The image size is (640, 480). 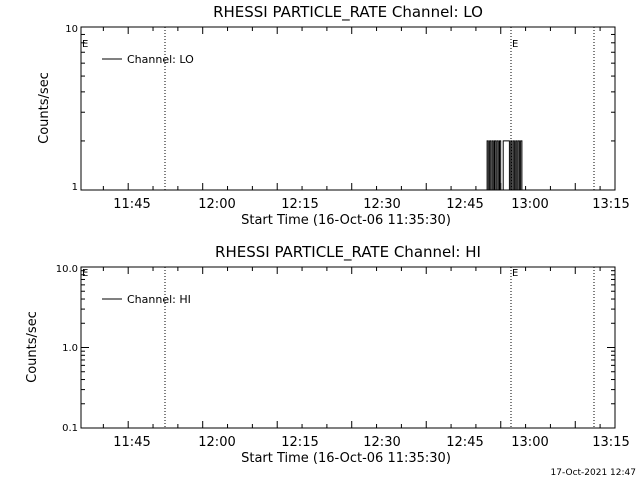 I want to click on panel-hi-legend-label: Channel: HI, so click(x=159, y=299).